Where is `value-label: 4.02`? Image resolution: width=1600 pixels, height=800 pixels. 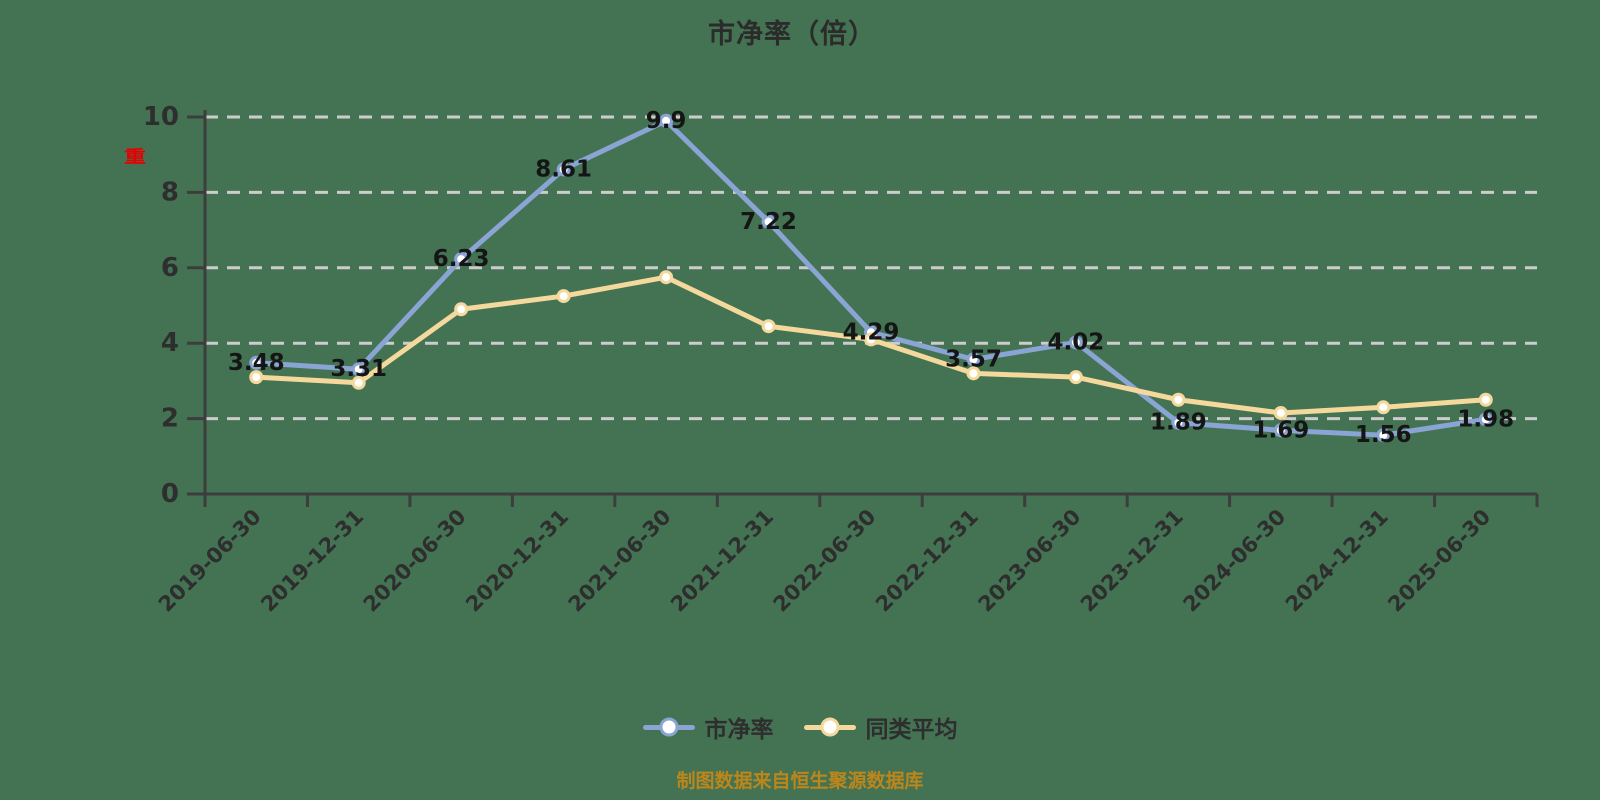
value-label: 4.02 is located at coordinates (1076, 342).